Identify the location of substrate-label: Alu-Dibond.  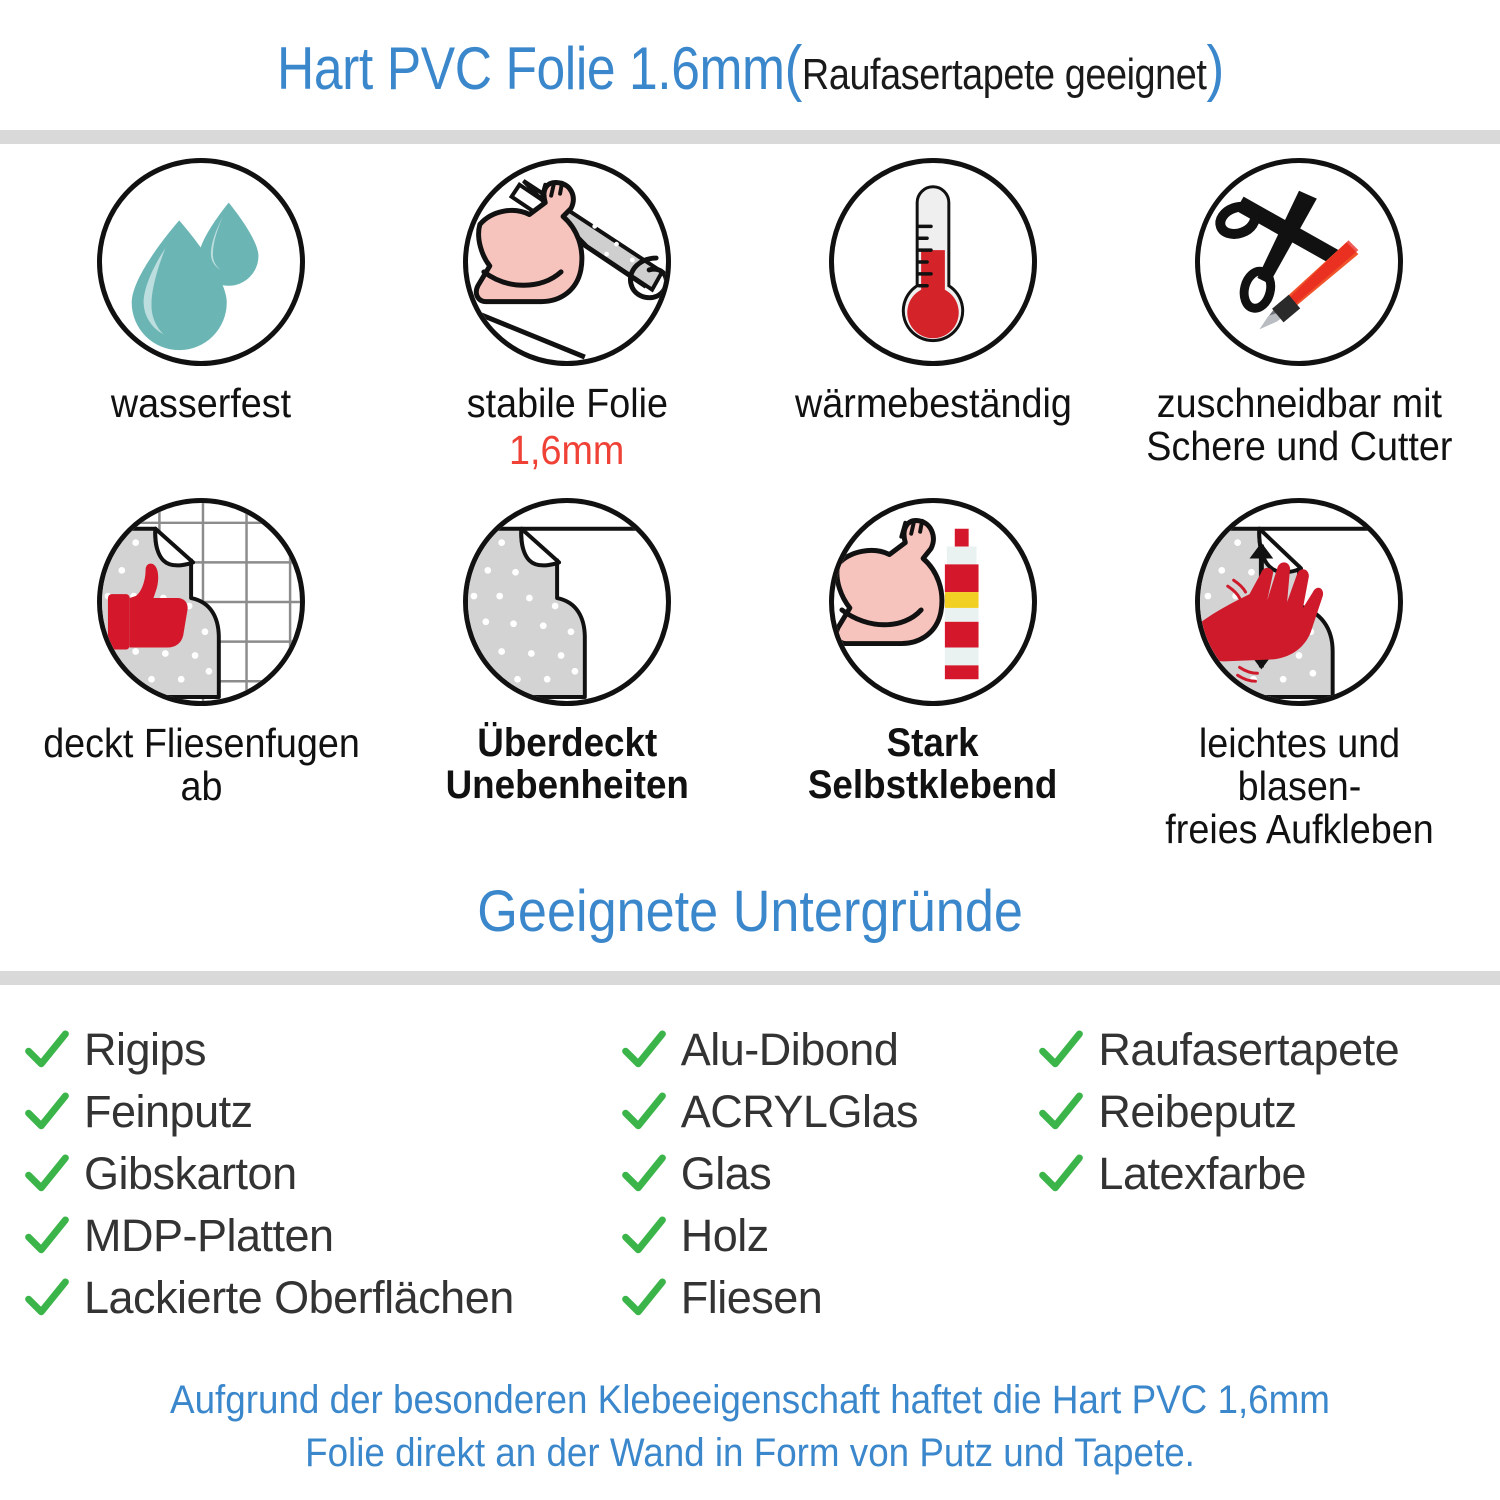
(789, 1050).